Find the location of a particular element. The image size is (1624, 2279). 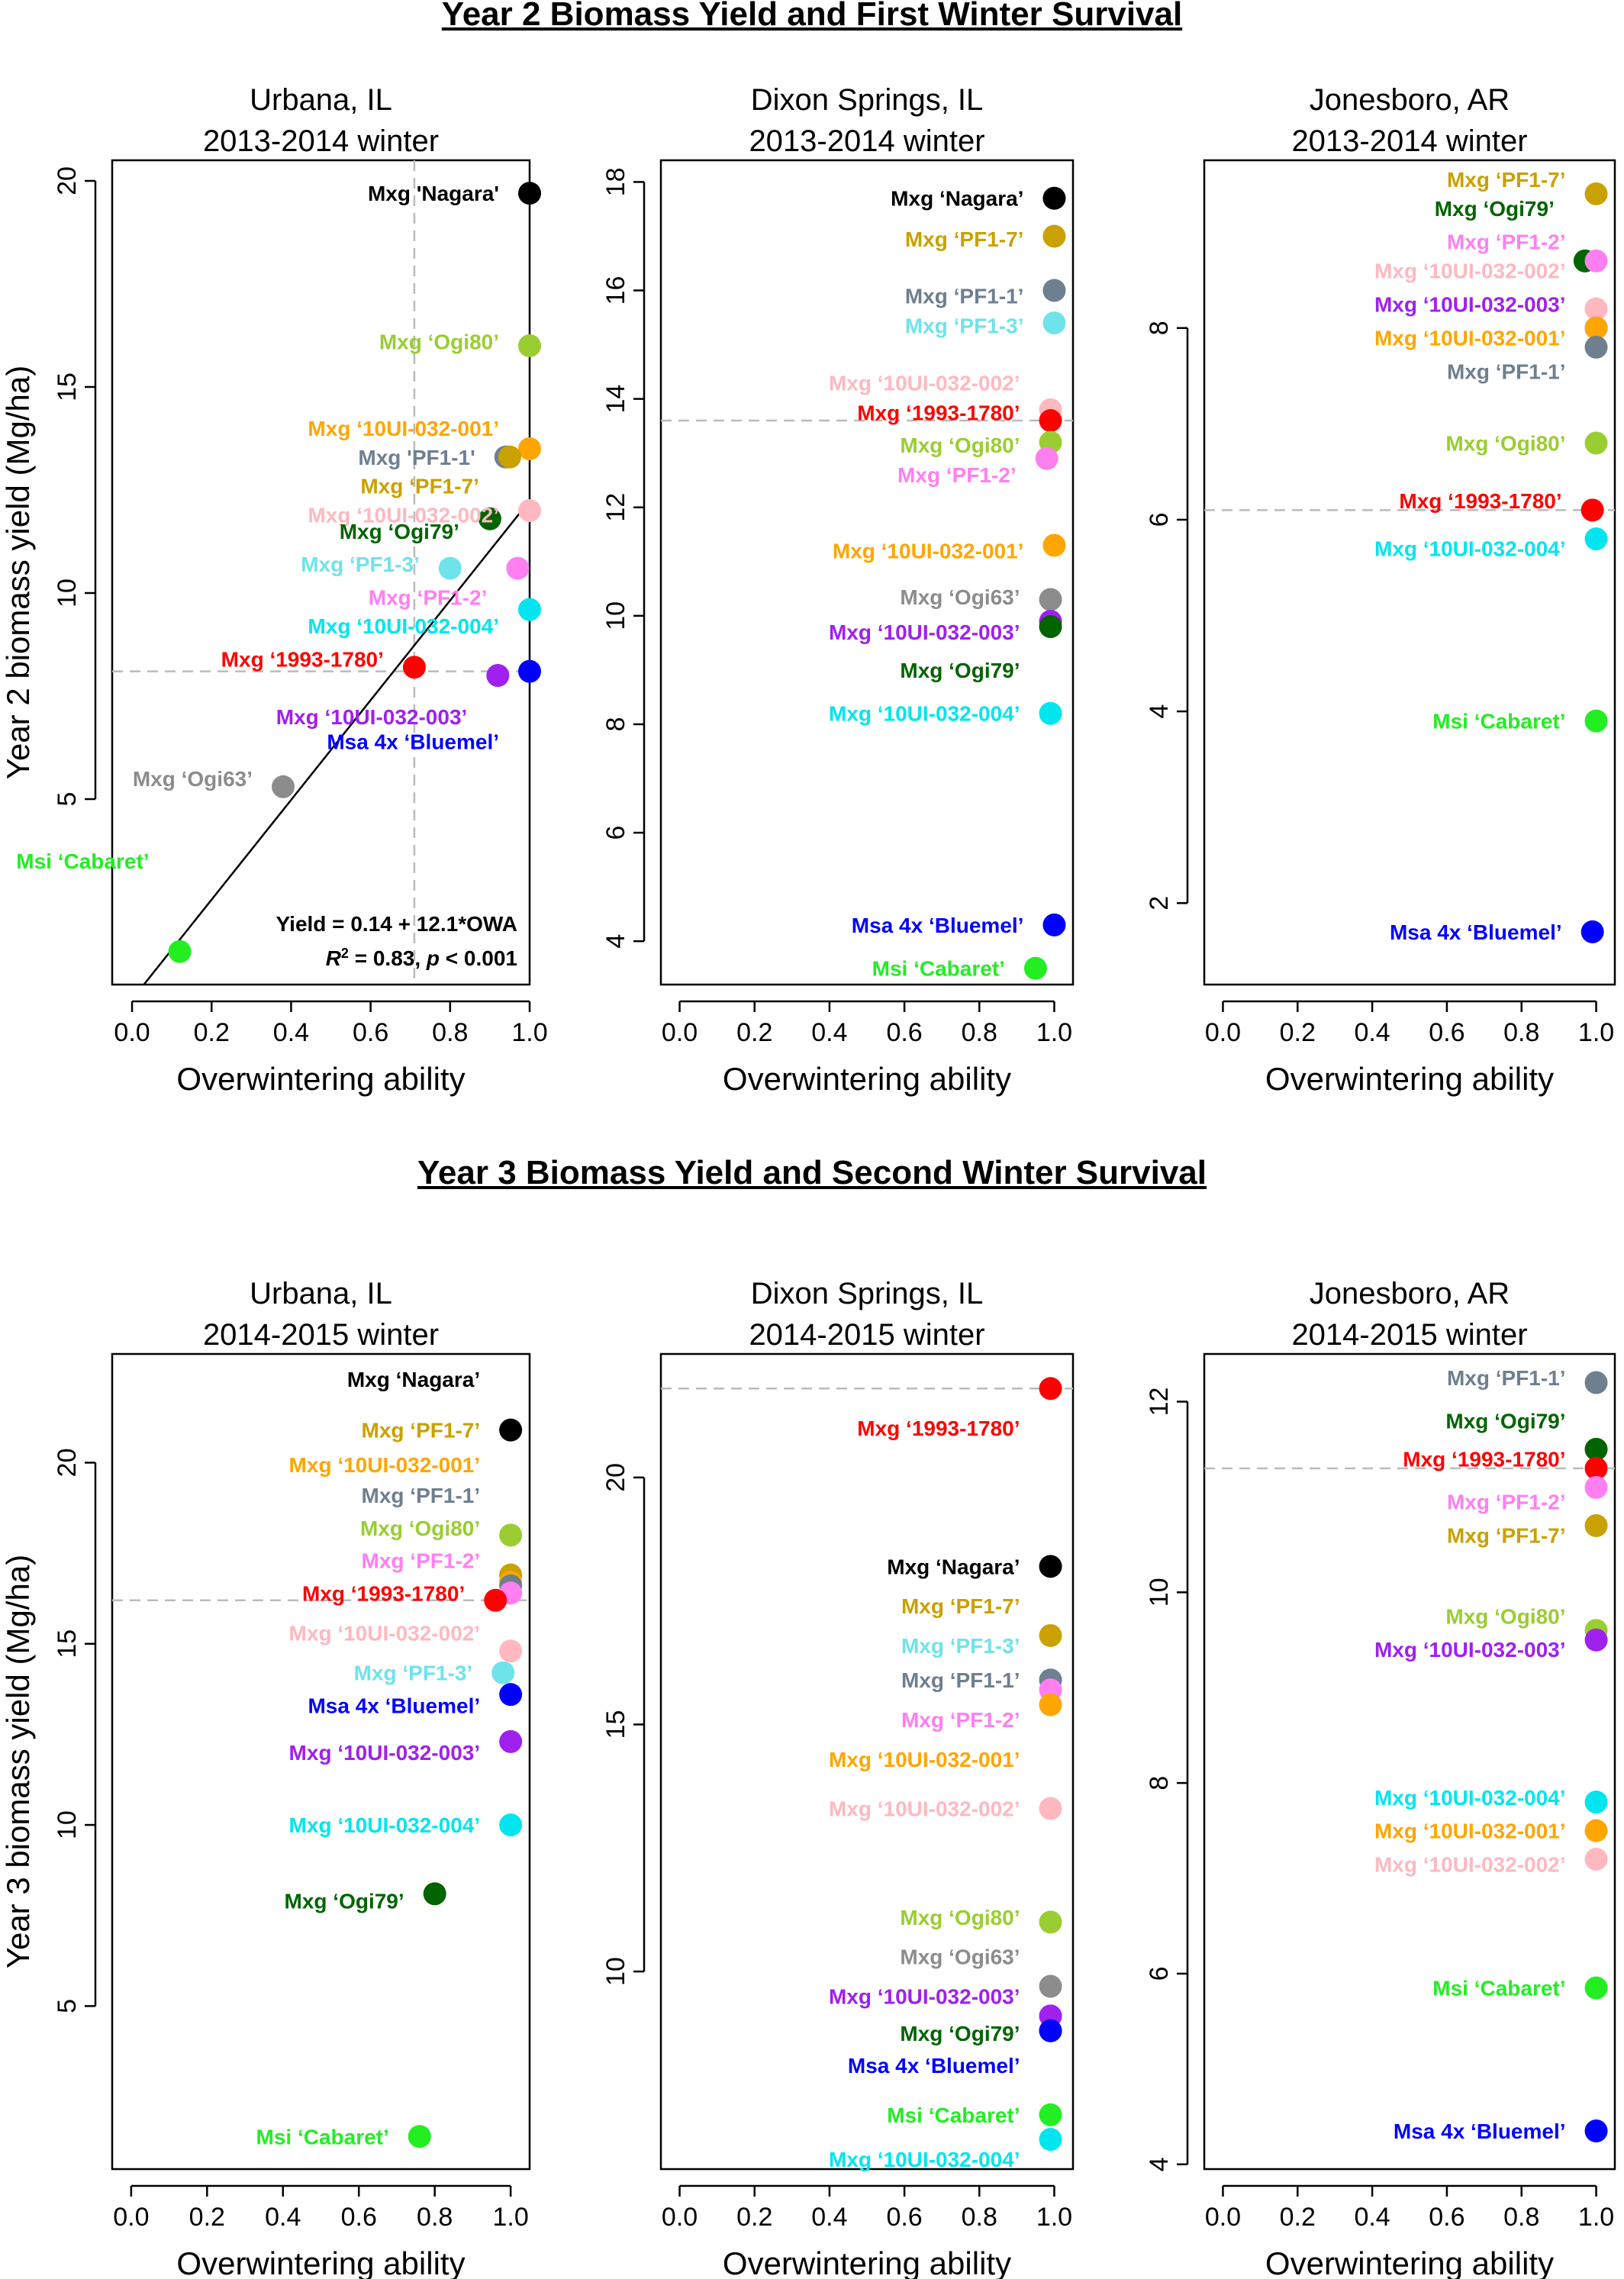

y-tick-label: 20 is located at coordinates (67, 181).